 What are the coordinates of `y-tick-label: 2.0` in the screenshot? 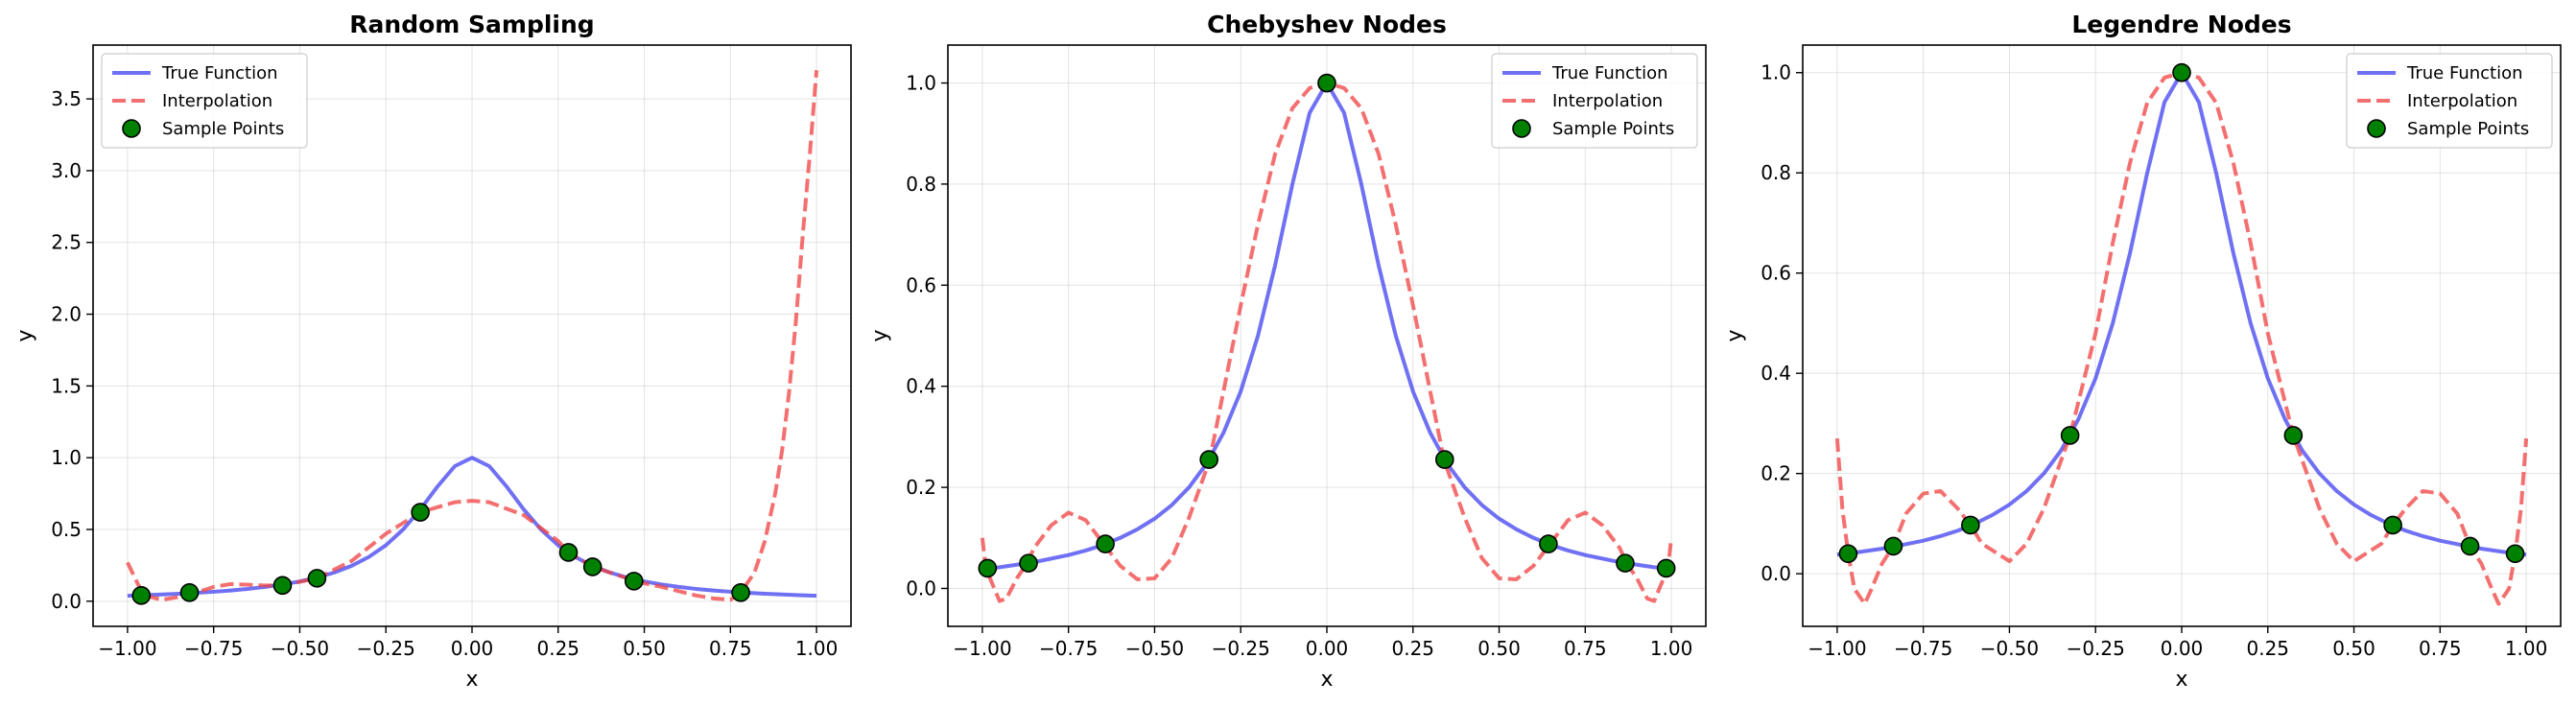 It's located at (67, 314).